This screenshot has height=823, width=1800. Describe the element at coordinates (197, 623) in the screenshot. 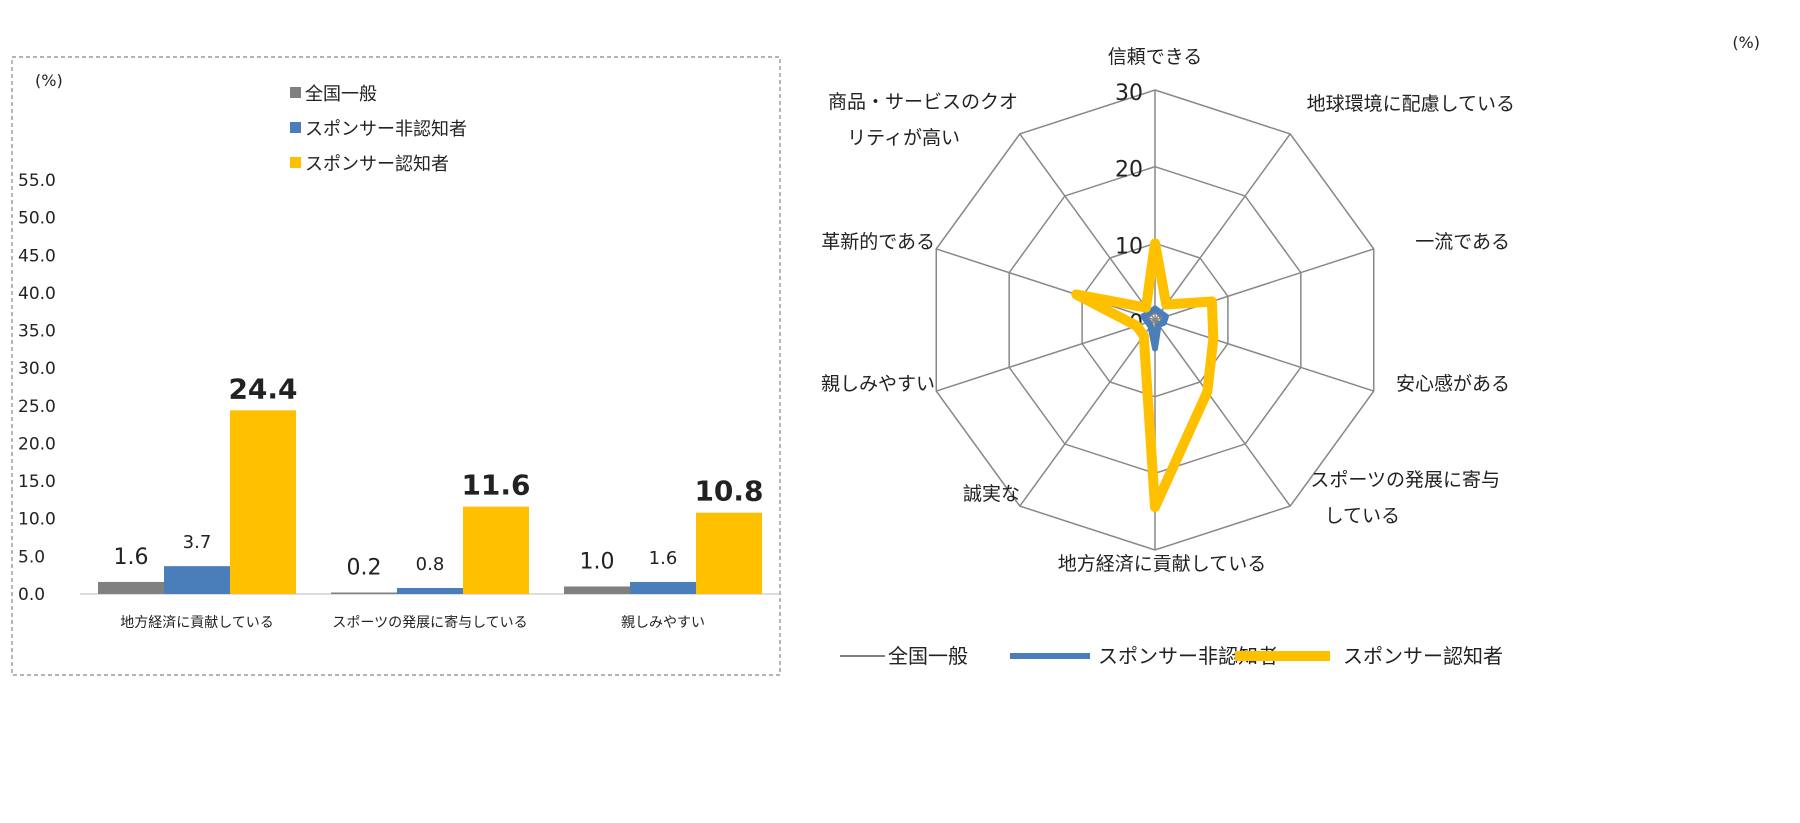

I see `x-tick-label: 地方経済に貢献している` at that location.